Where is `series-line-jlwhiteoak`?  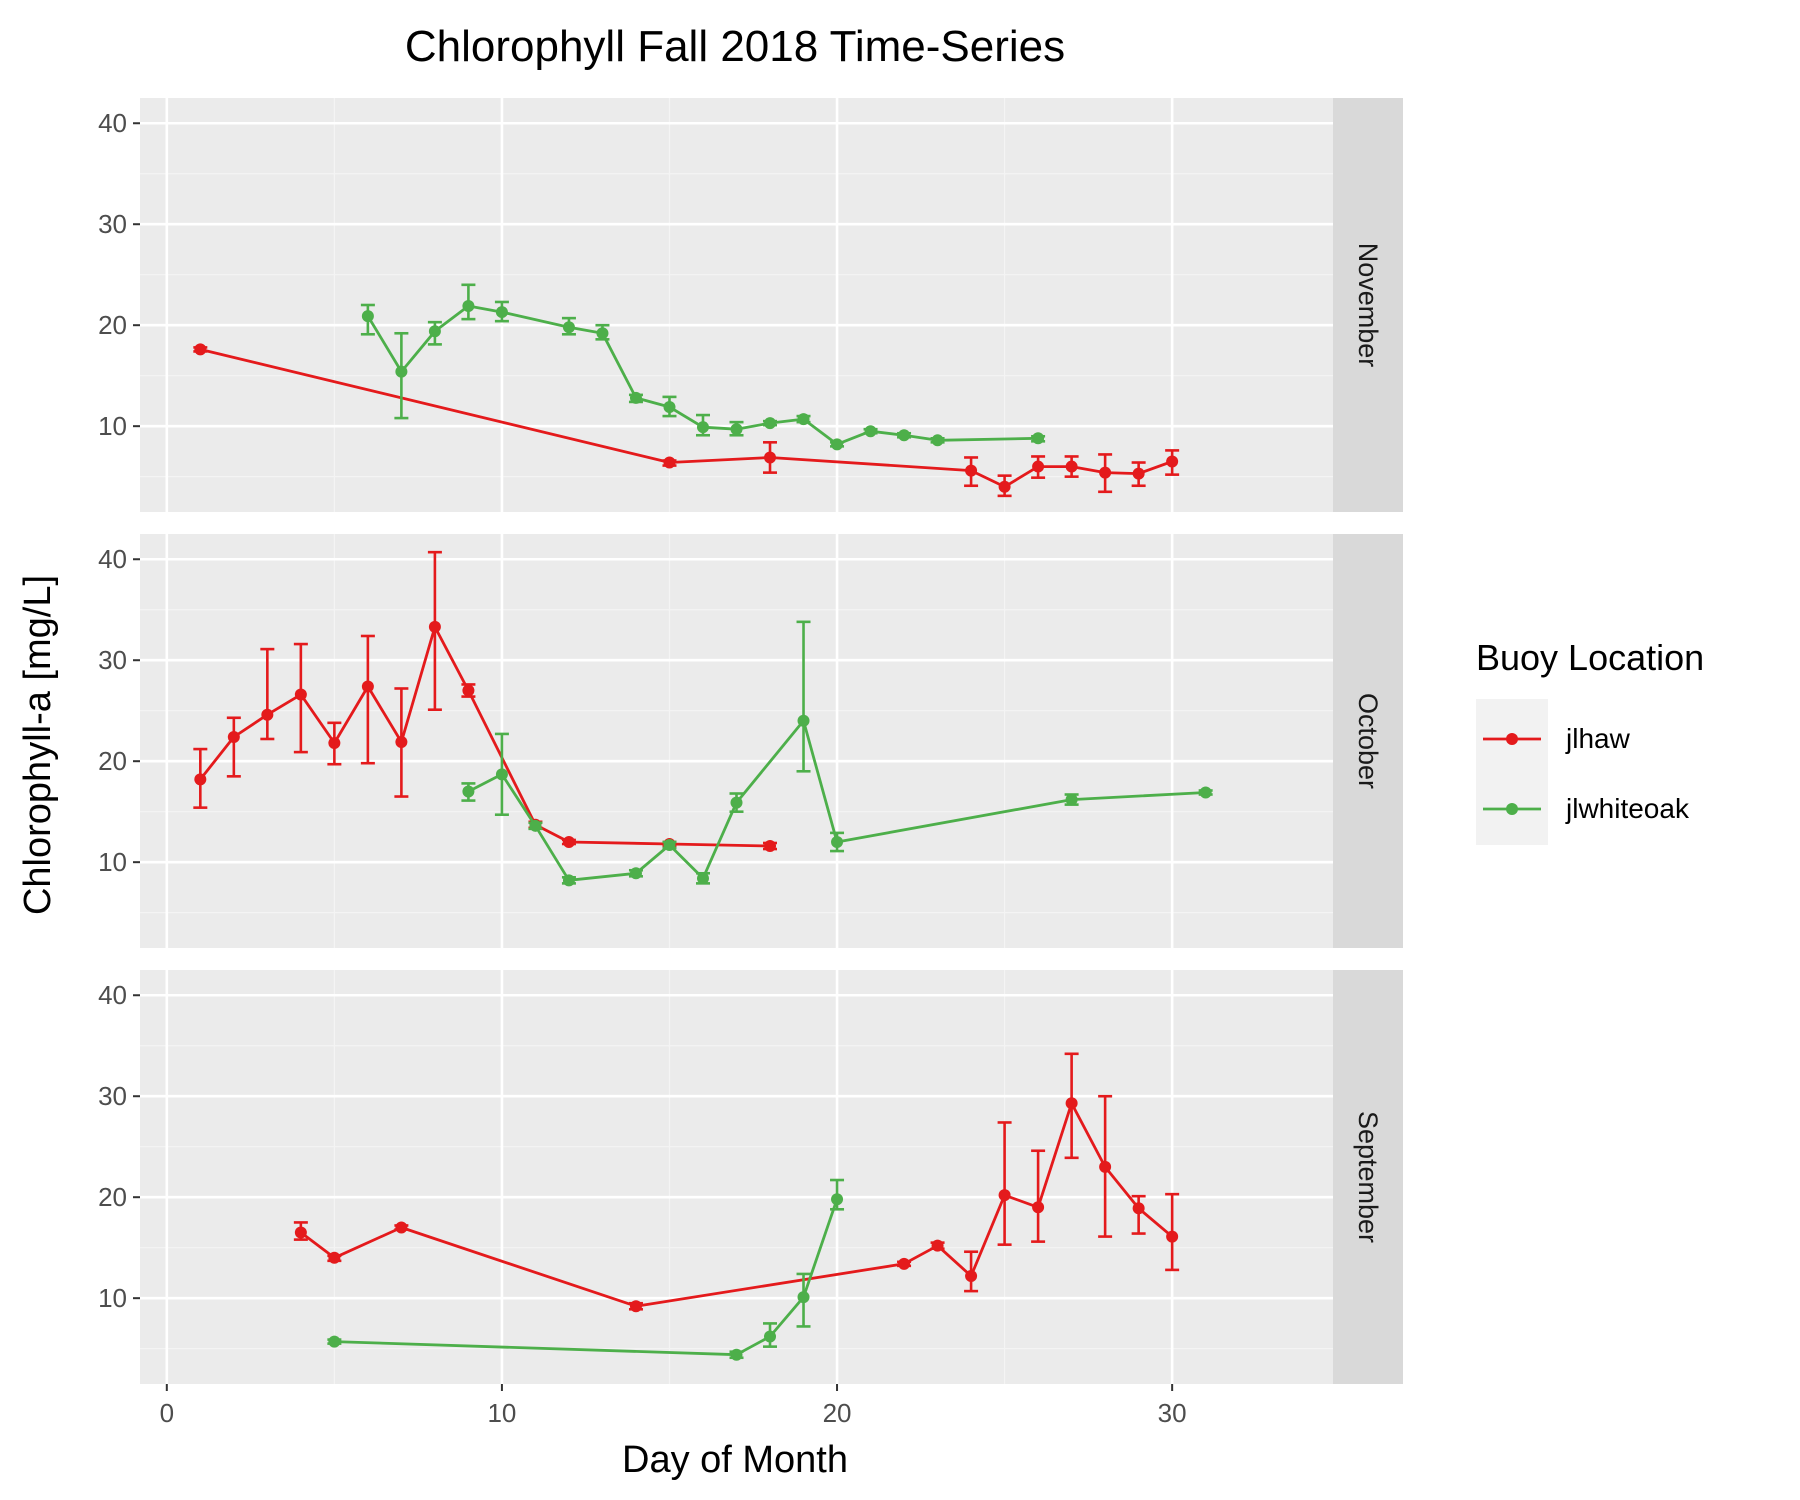 series-line-jlwhiteoak is located at coordinates (836, 800).